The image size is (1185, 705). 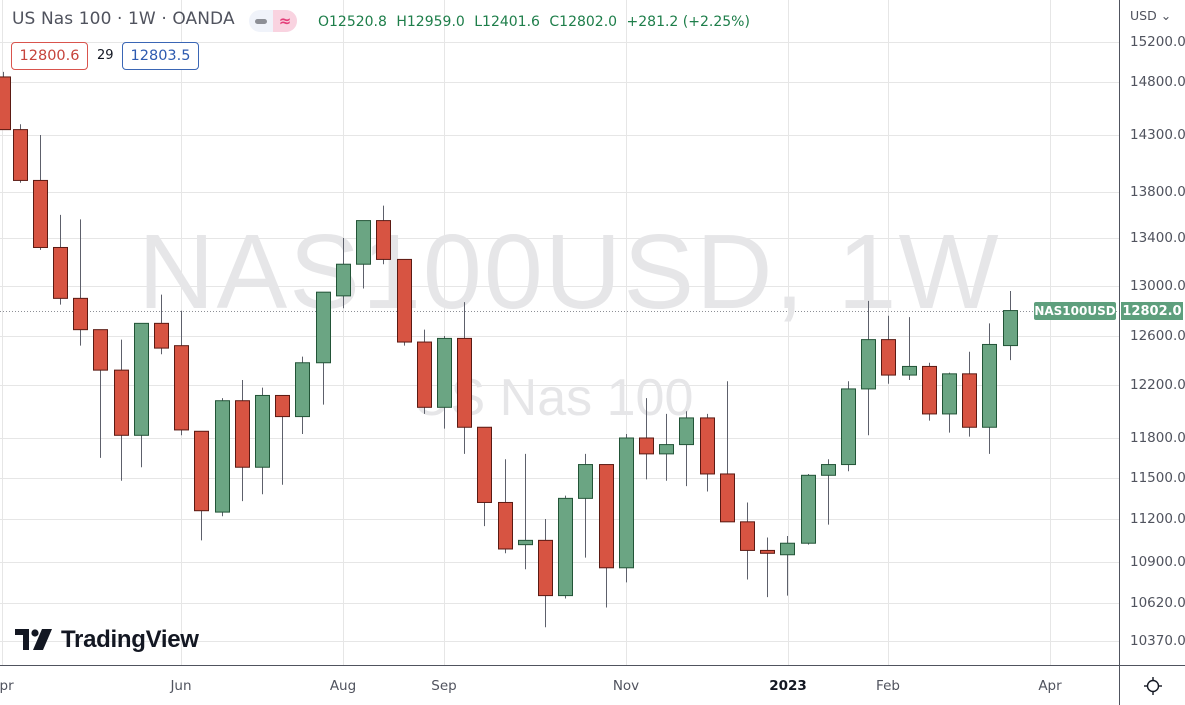 What do you see at coordinates (261, 21) in the screenshot?
I see `bar-style-icon` at bounding box center [261, 21].